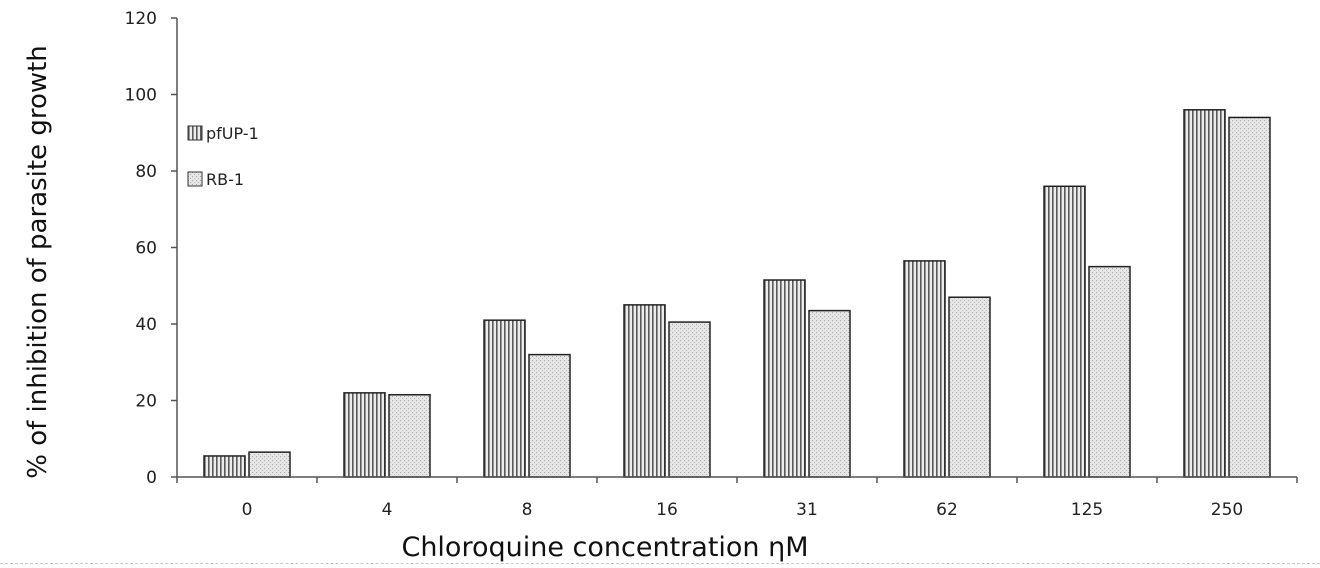  I want to click on y-tick-label-100: 100, so click(141, 96).